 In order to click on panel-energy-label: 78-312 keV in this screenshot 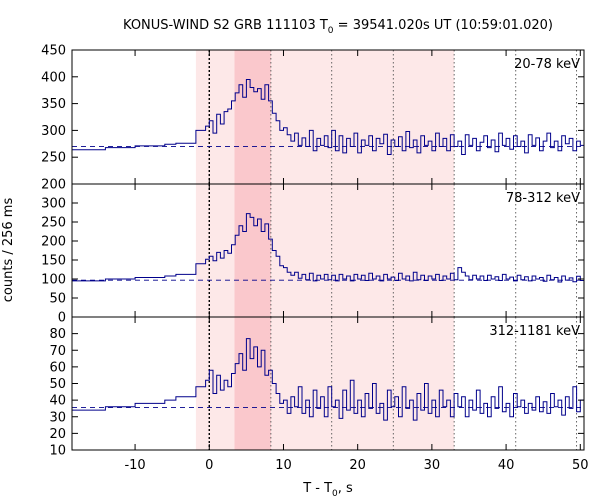, I will do `click(543, 198)`.